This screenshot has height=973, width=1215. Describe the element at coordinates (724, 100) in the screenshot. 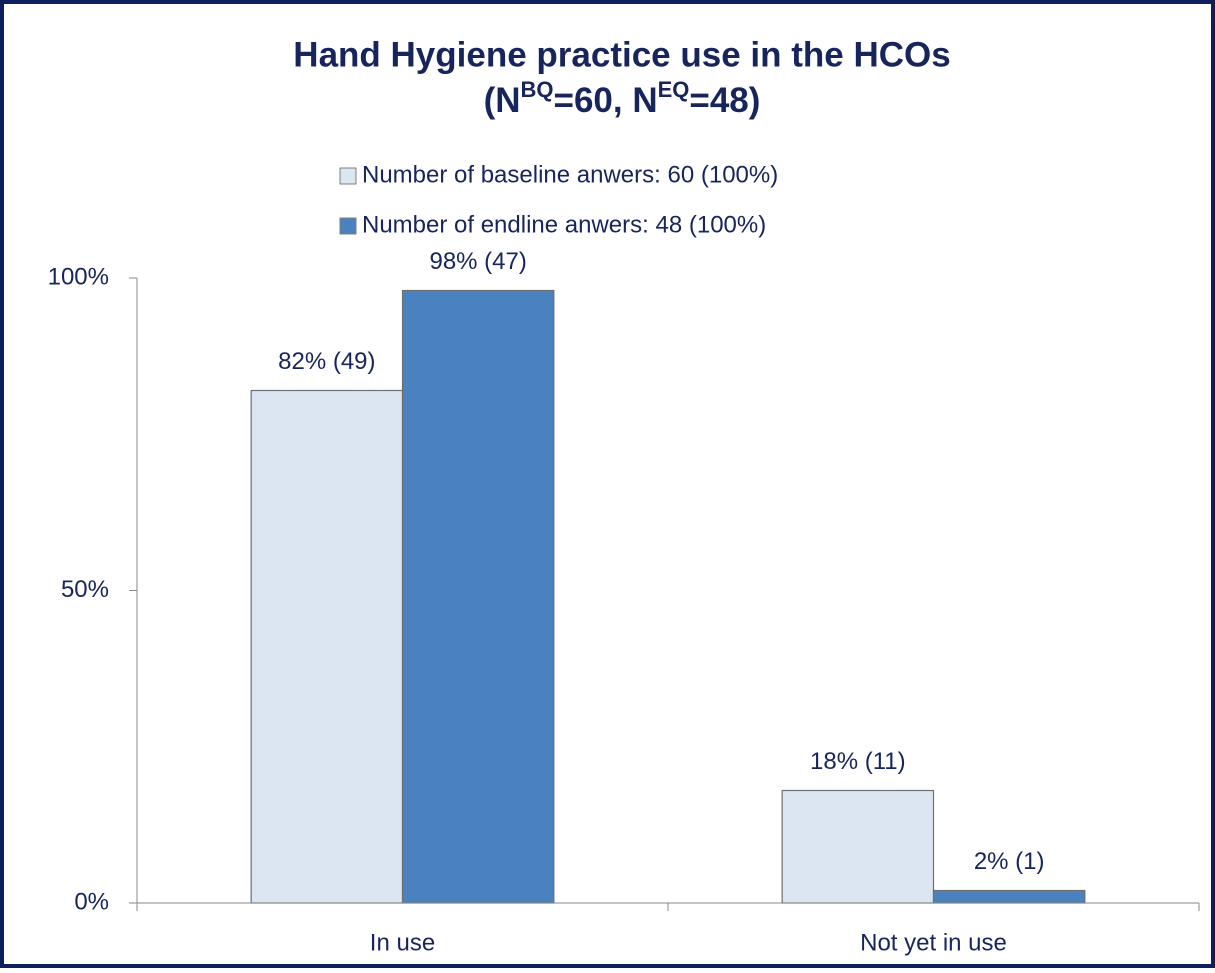

I see `title-part: =48)` at that location.